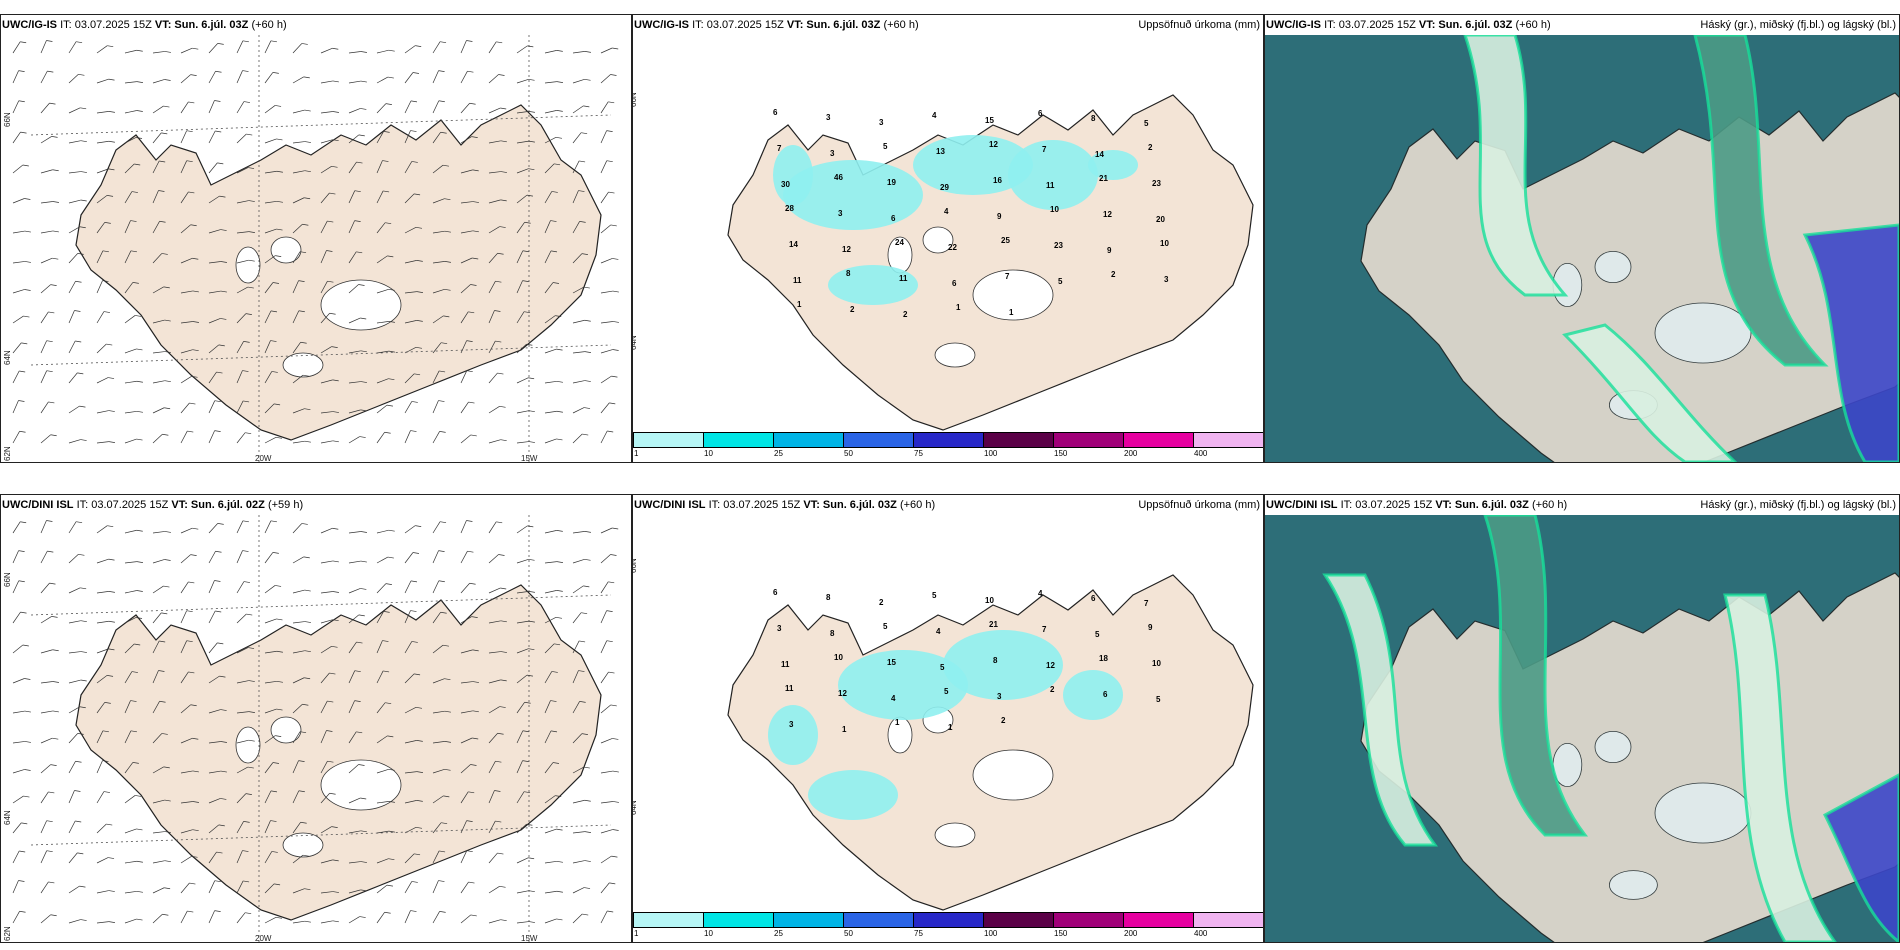 The height and width of the screenshot is (950, 1900). What do you see at coordinates (999, 216) in the screenshot?
I see `precip-value: 9` at bounding box center [999, 216].